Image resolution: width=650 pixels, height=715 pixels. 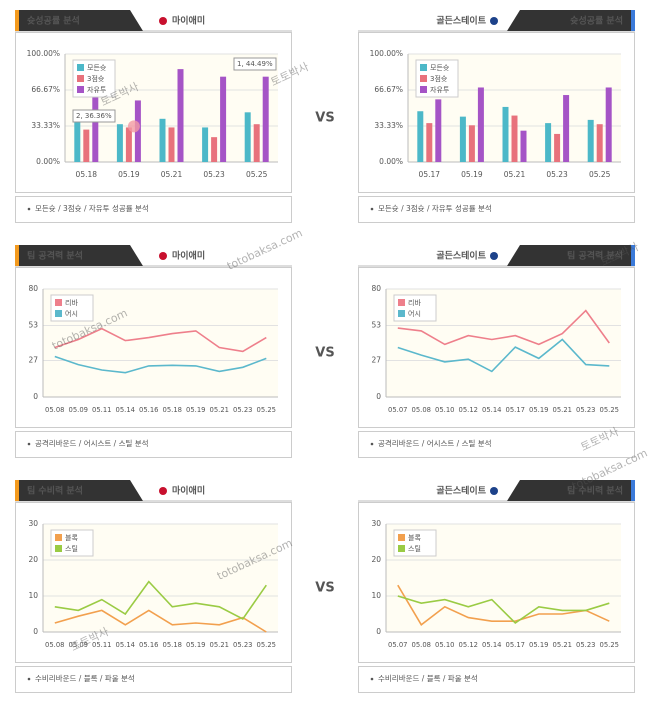 I want to click on tooltip-text: 1, 44.49%, so click(x=255, y=64).